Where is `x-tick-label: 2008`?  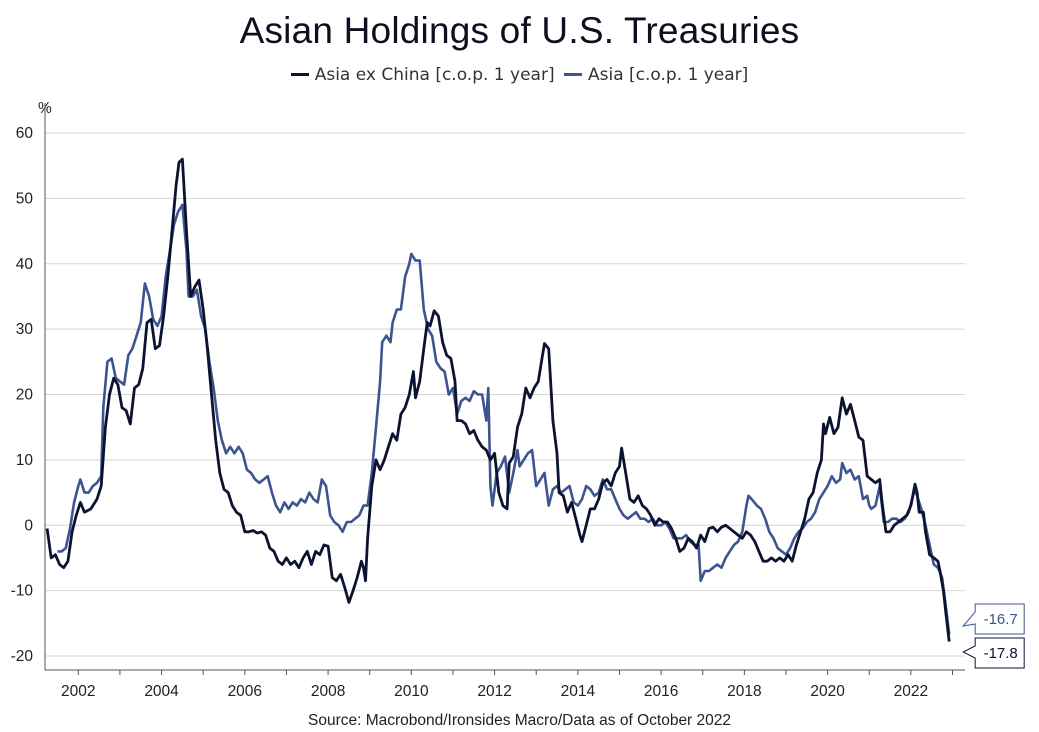
x-tick-label: 2008 is located at coordinates (328, 691).